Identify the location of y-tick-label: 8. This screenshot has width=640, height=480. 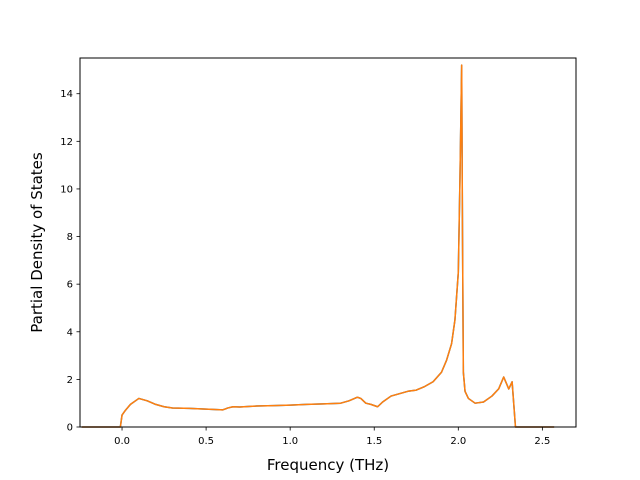
(70, 237).